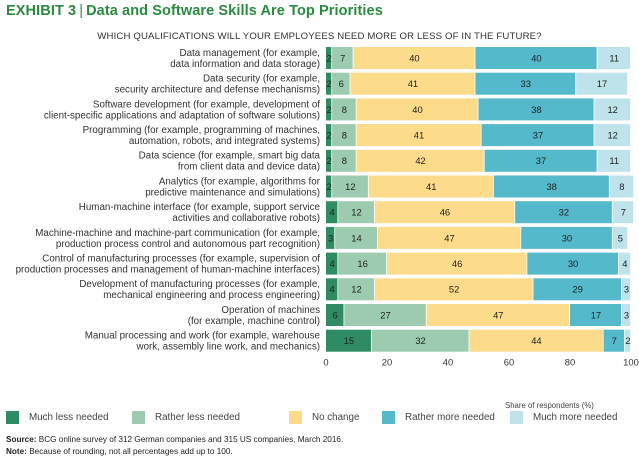 This screenshot has width=639, height=464. What do you see at coordinates (245, 64) in the screenshot?
I see `category-label-line: data information and data storage)` at bounding box center [245, 64].